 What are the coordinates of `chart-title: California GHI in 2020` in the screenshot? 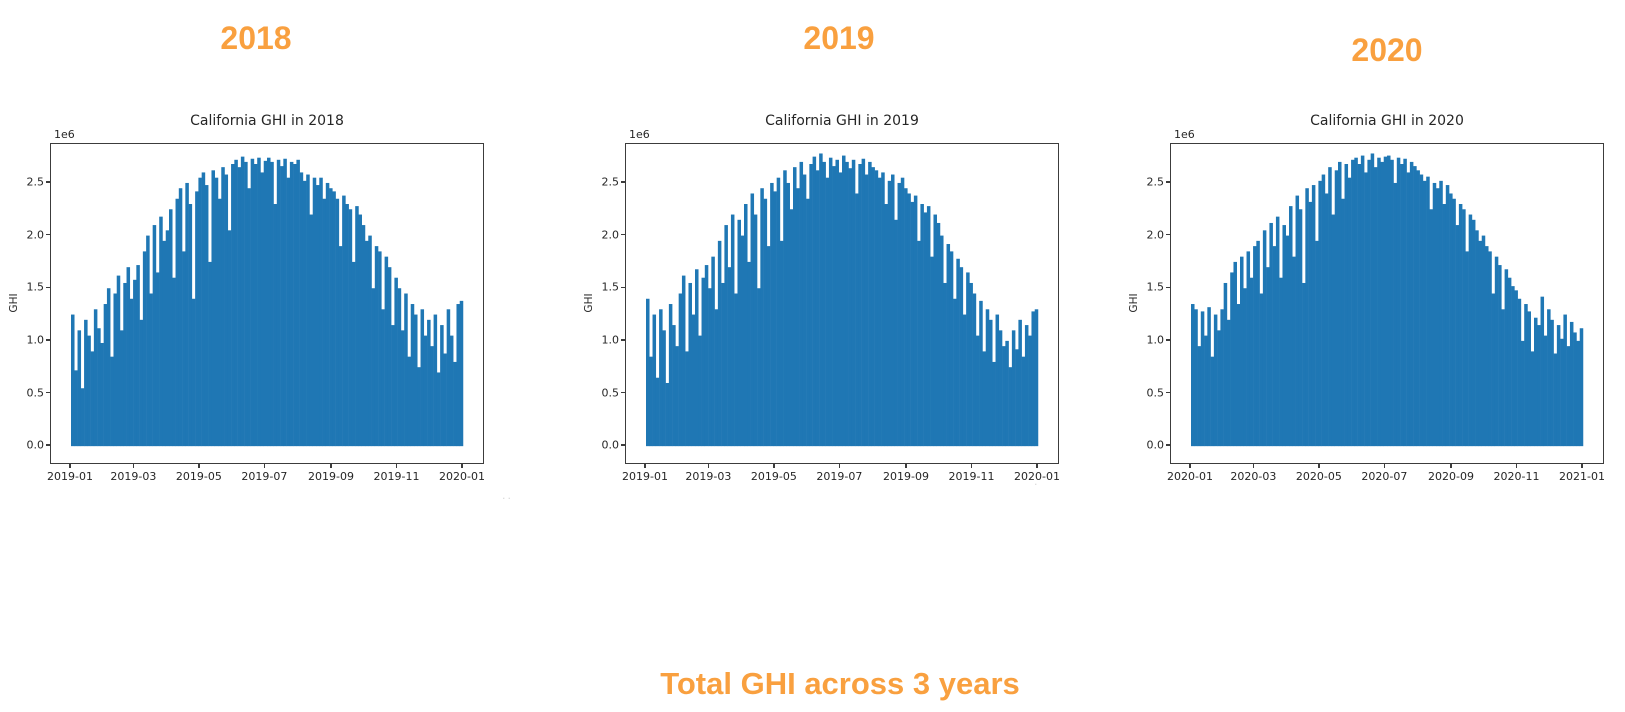 It's located at (1387, 121).